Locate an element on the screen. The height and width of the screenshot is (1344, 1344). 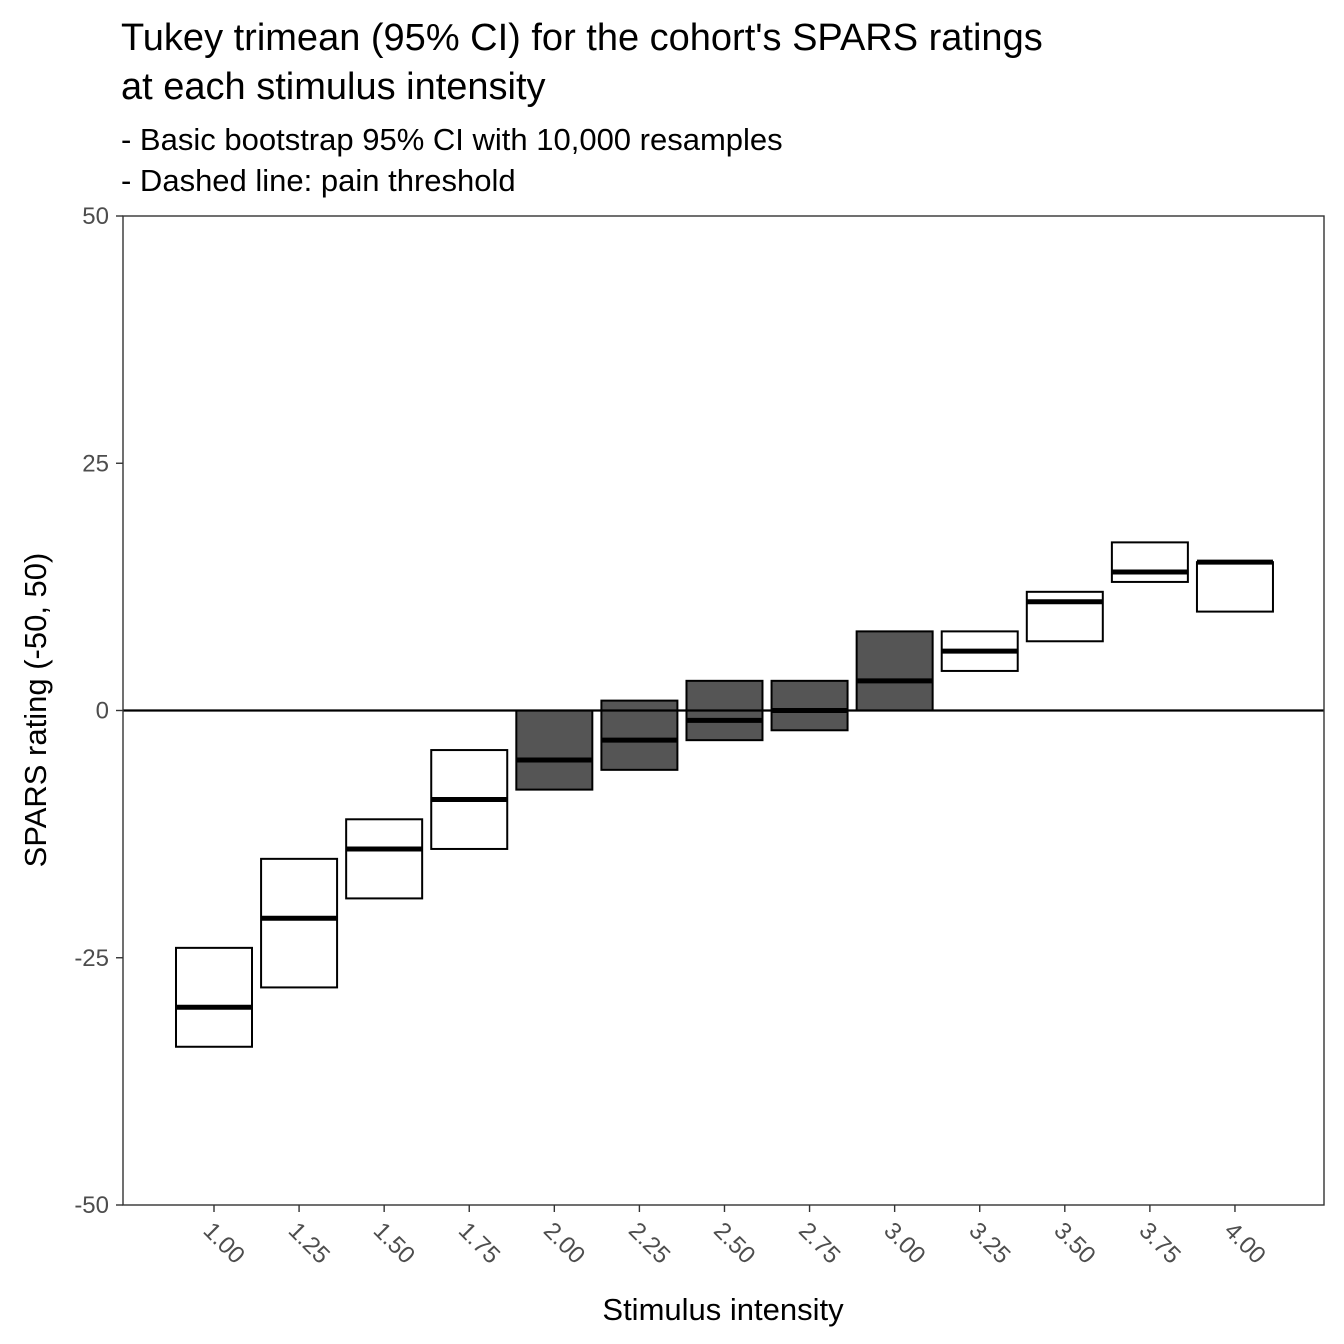
ci-box-2.00 is located at coordinates (554, 750).